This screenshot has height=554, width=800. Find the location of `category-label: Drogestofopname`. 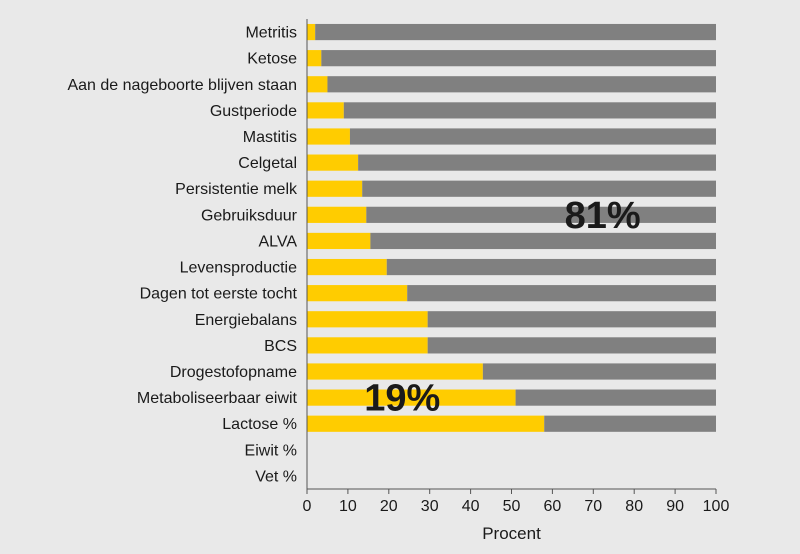

category-label: Drogestofopname is located at coordinates (233, 372).